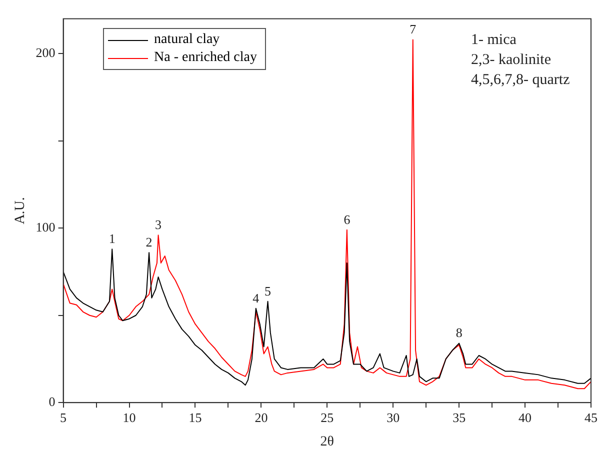  I want to click on y-tick-label: 100, so click(46, 227).